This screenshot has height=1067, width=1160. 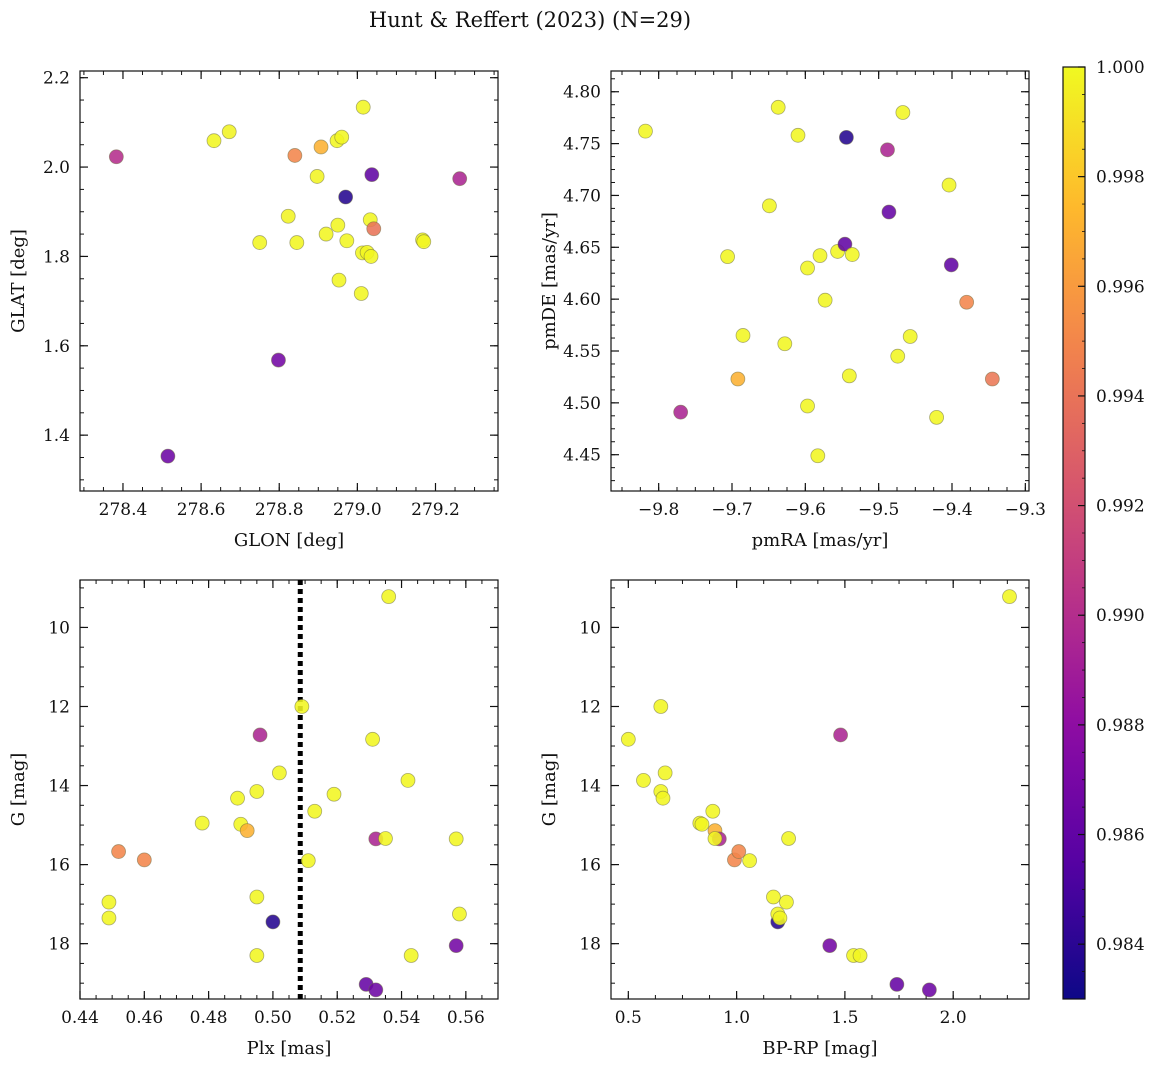 I want to click on y-axis-label: GLAT [deg], so click(x=18, y=281).